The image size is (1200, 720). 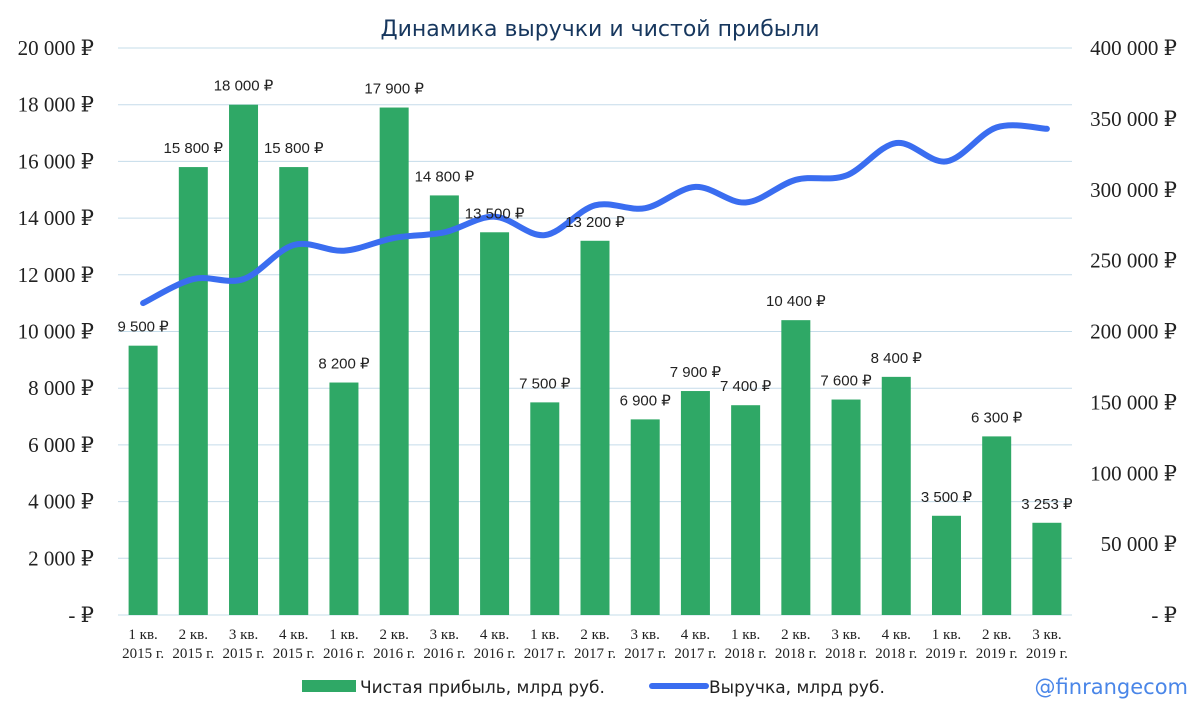 I want to click on legend-swatch-profit, so click(x=329, y=686).